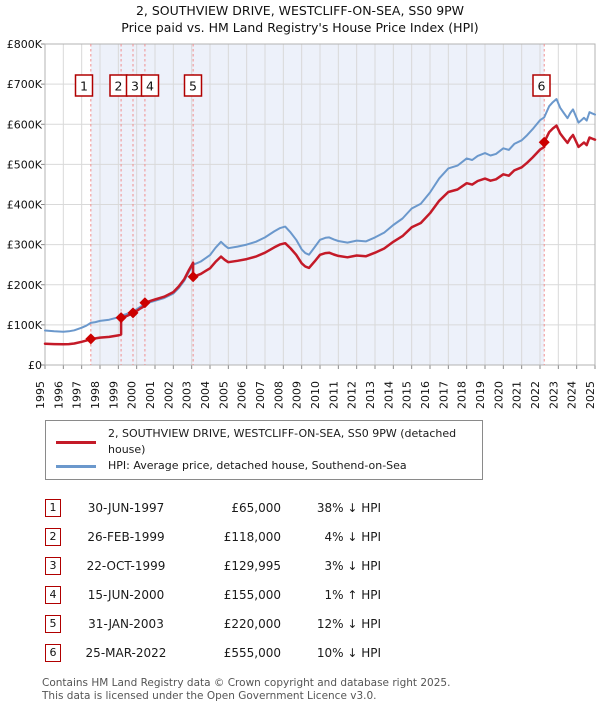  I want to click on sale-number-cell: 4, so click(58, 595).